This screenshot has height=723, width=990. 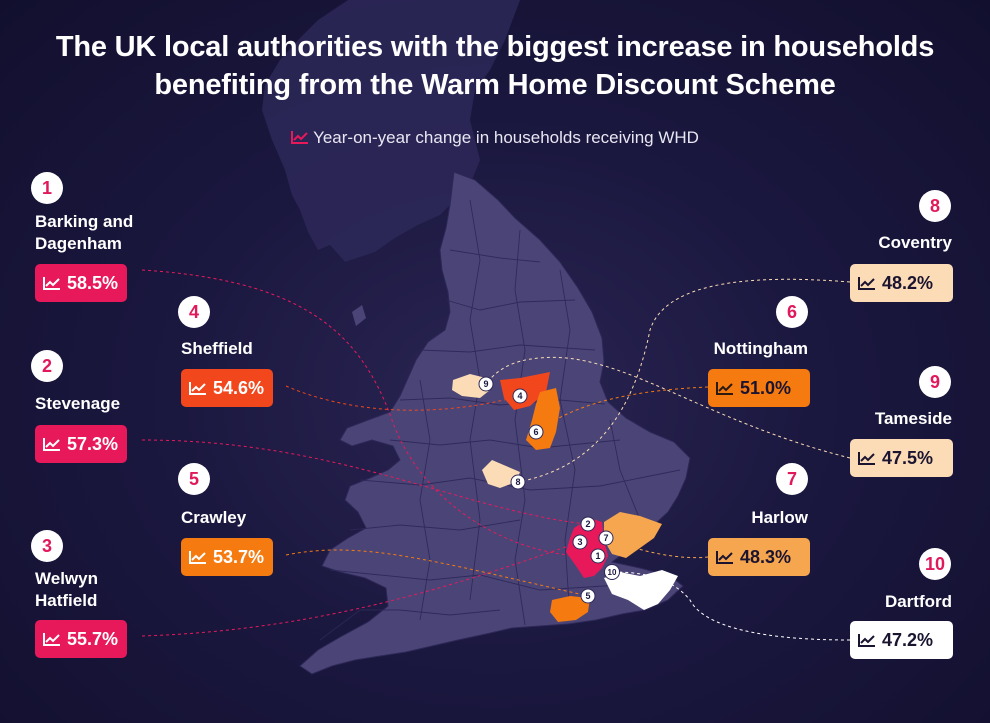 I want to click on entry-9-badge: 47.5%, so click(x=901, y=458).